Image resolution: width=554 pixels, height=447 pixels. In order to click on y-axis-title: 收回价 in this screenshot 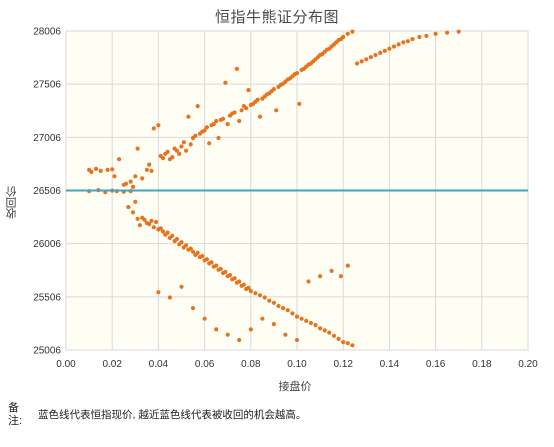, I will do `click(12, 202)`.